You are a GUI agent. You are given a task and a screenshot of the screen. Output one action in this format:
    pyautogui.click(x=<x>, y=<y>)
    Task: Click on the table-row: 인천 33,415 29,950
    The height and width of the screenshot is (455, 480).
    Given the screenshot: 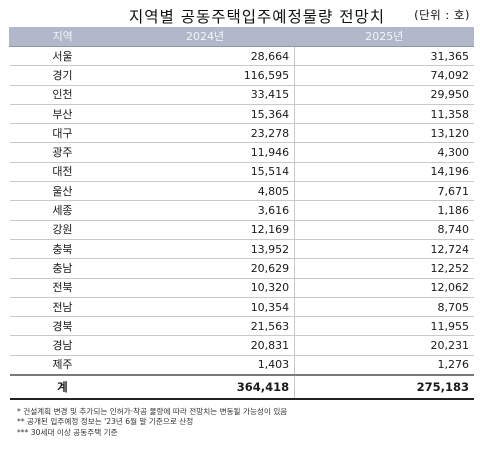 What is the action you would take?
    pyautogui.click(x=241, y=95)
    